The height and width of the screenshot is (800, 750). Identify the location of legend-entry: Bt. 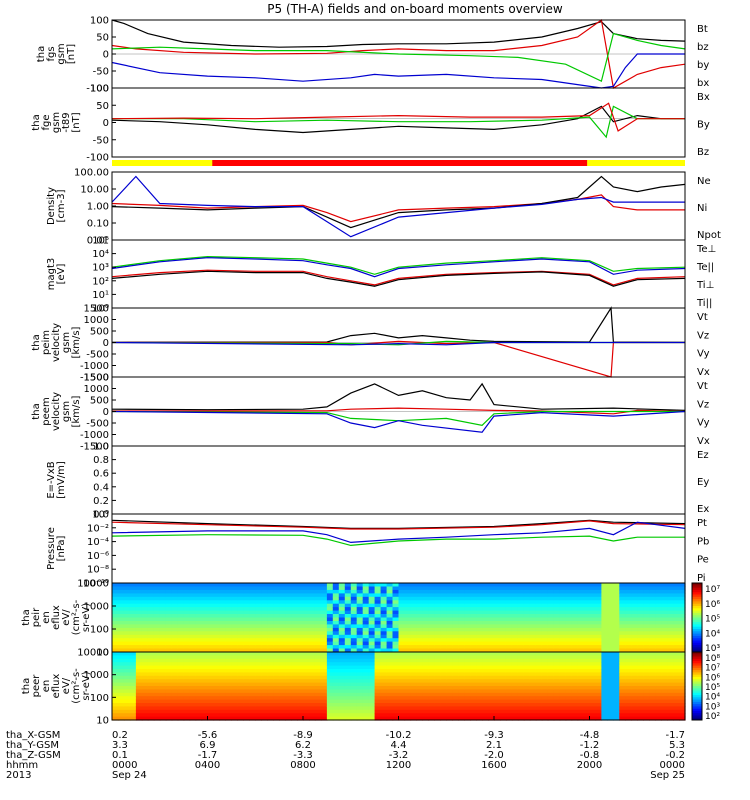
(702, 29).